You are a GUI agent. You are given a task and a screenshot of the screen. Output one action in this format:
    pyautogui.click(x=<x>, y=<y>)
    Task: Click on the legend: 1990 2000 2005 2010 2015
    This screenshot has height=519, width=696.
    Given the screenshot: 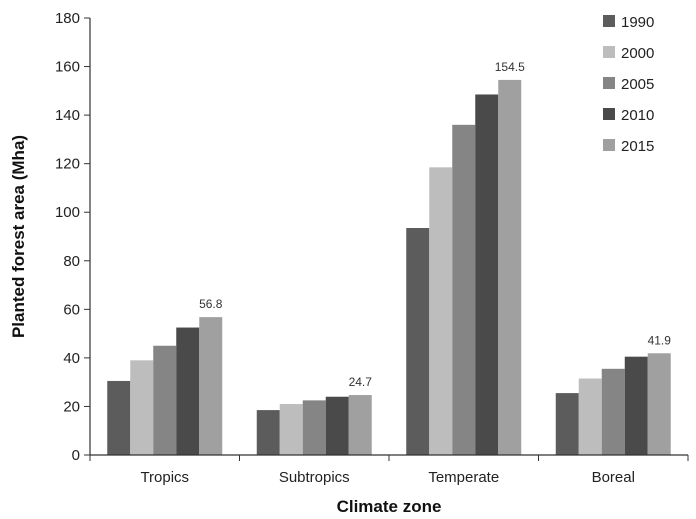 What is the action you would take?
    pyautogui.click(x=628, y=84)
    